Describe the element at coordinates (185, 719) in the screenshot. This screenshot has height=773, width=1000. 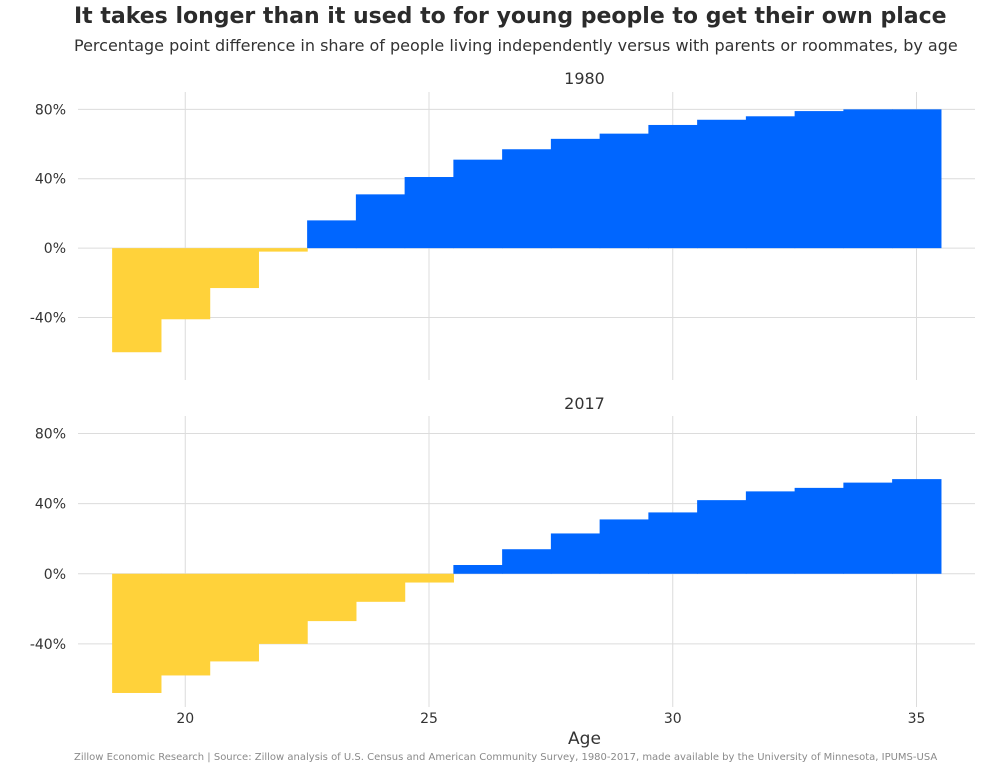
I see `x-tick-label: 20` at that location.